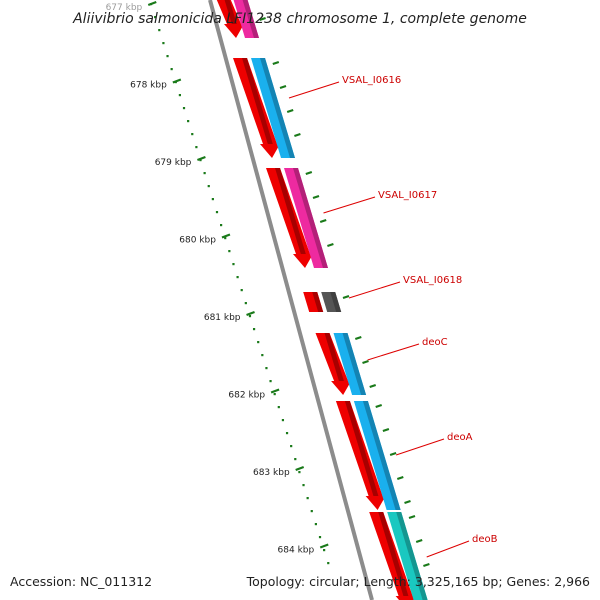 The height and width of the screenshot is (600, 600). Describe the element at coordinates (173, 163) in the screenshot. I see `tick-label: 679 kbp` at that location.